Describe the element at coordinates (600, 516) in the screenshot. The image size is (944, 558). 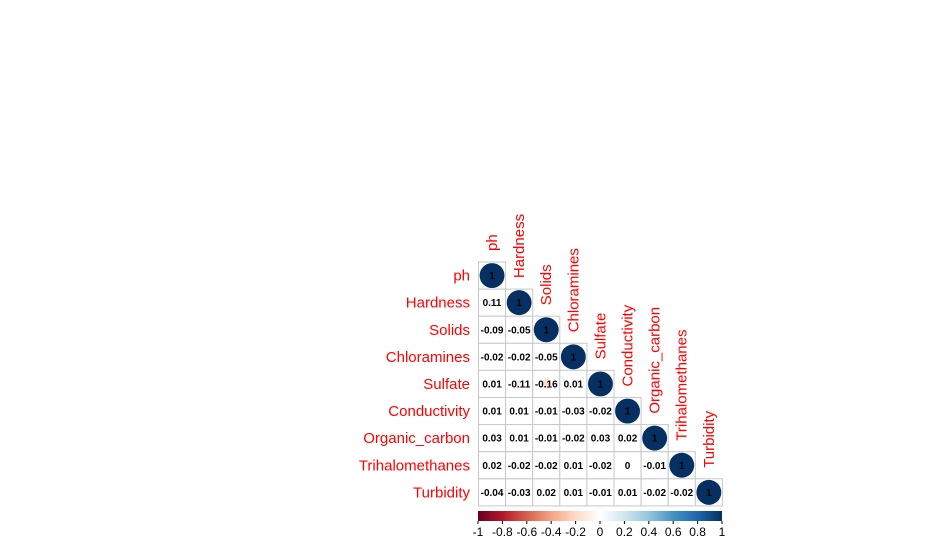
I see `colorbar-gradient` at that location.